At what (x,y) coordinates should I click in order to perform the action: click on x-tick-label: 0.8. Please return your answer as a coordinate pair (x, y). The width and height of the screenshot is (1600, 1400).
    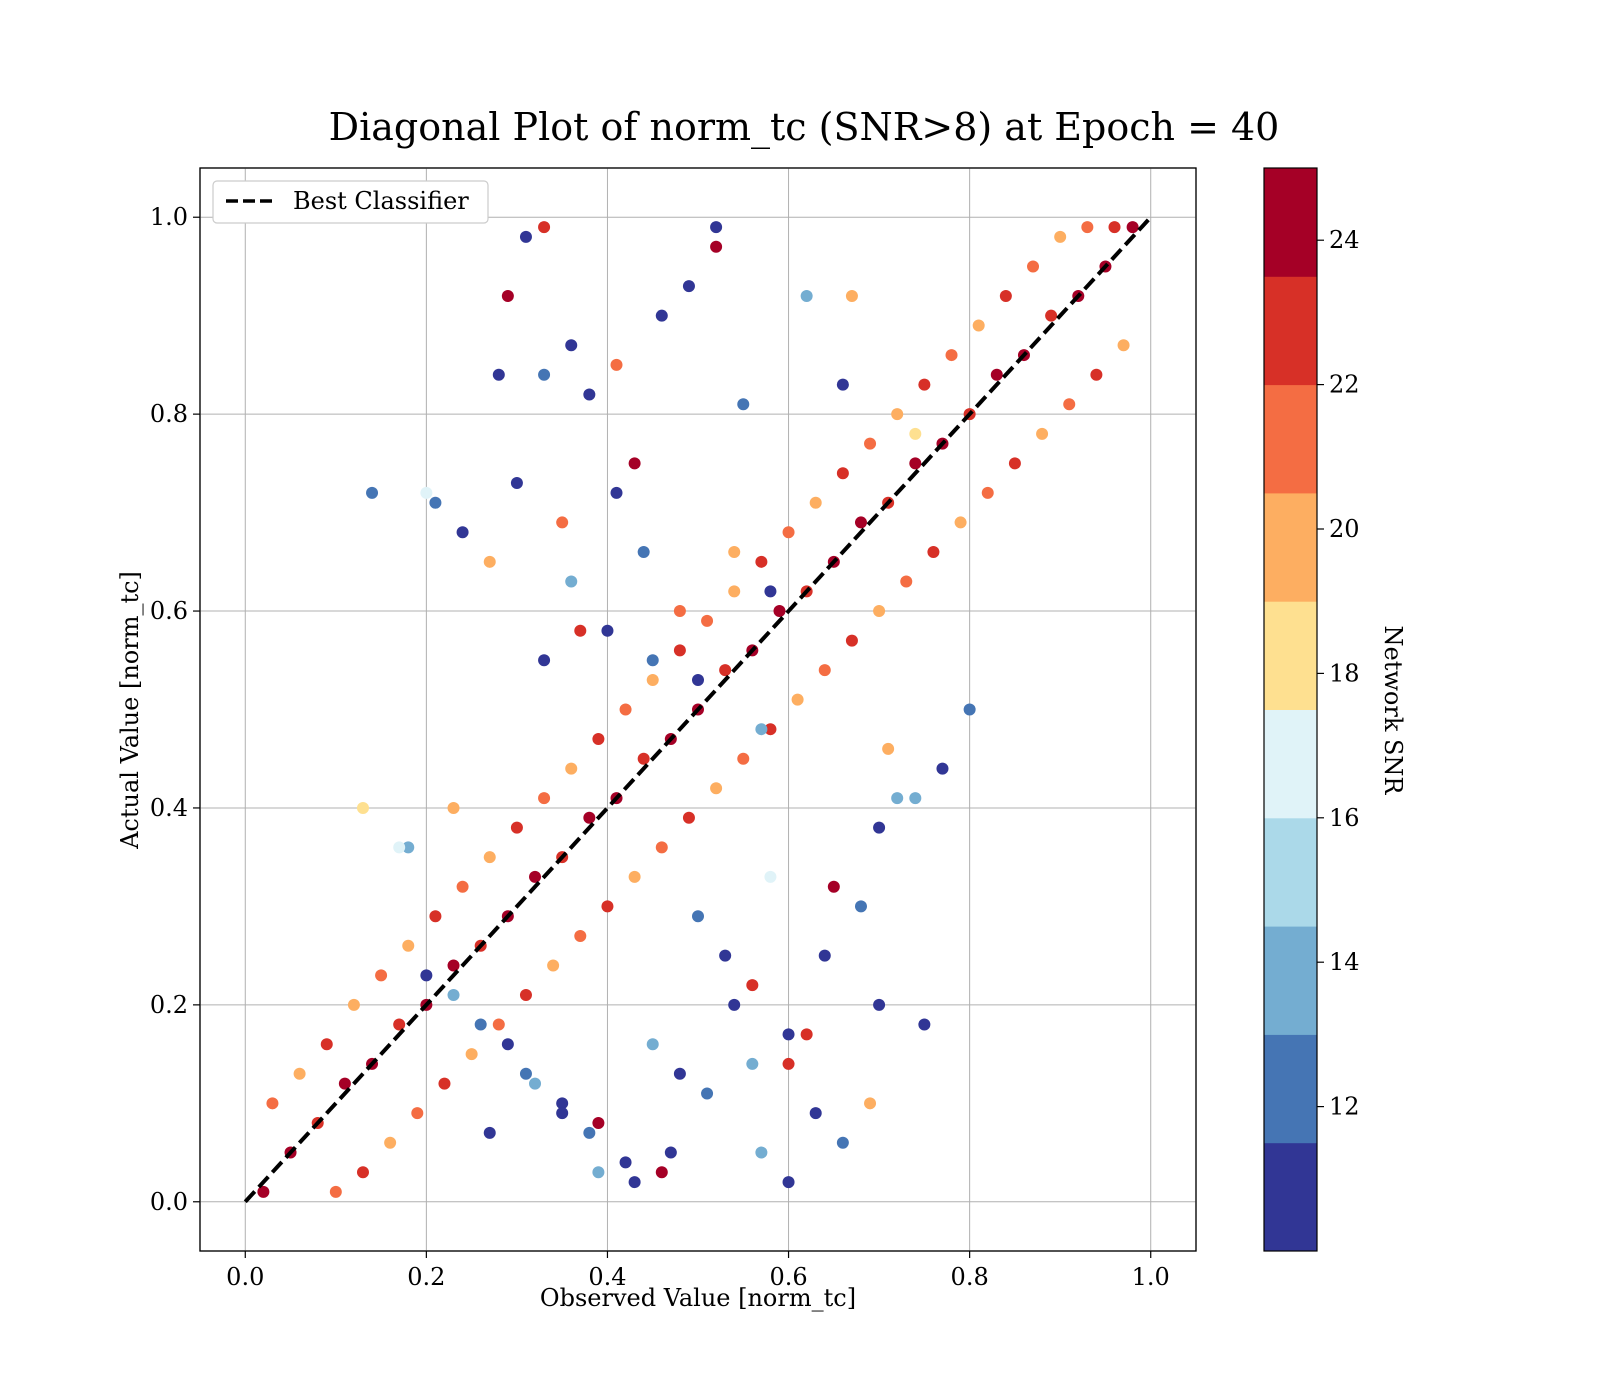
    Looking at the image, I should click on (970, 1277).